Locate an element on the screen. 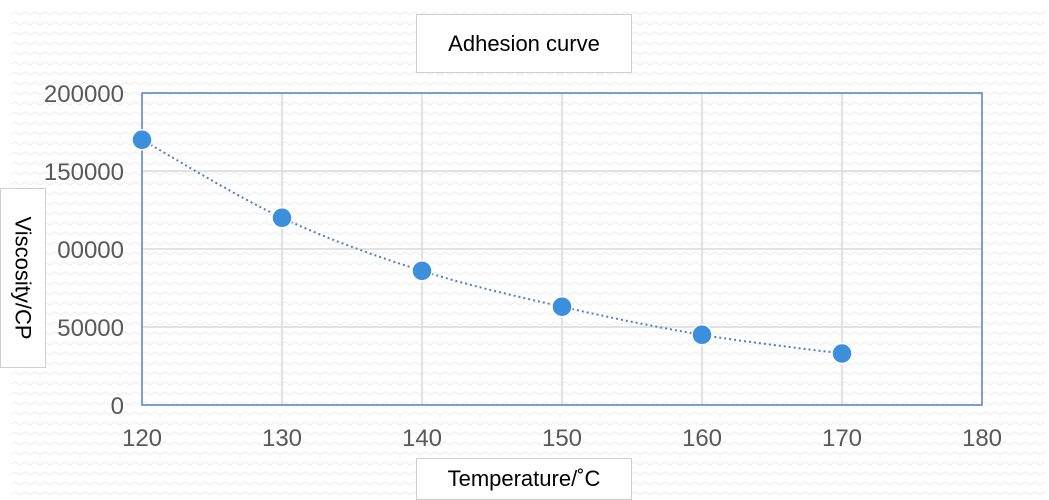 Image resolution: width=1049 pixels, height=500 pixels. y-axis-label: Viscosity/CP is located at coordinates (23, 278).